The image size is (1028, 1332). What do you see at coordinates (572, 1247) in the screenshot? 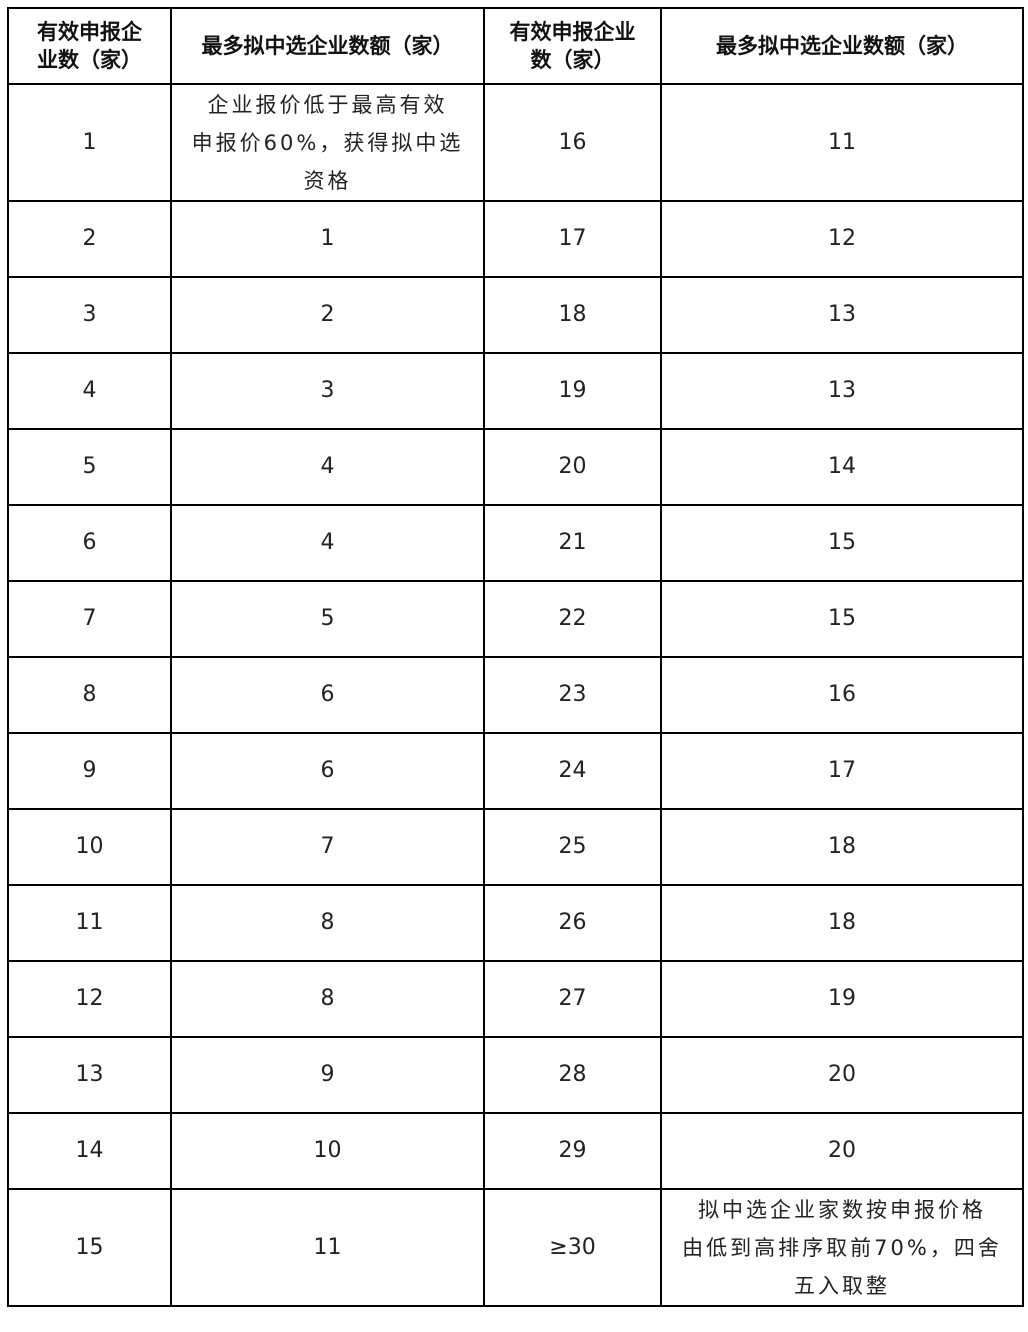
I see `table-cell: ≥30` at bounding box center [572, 1247].